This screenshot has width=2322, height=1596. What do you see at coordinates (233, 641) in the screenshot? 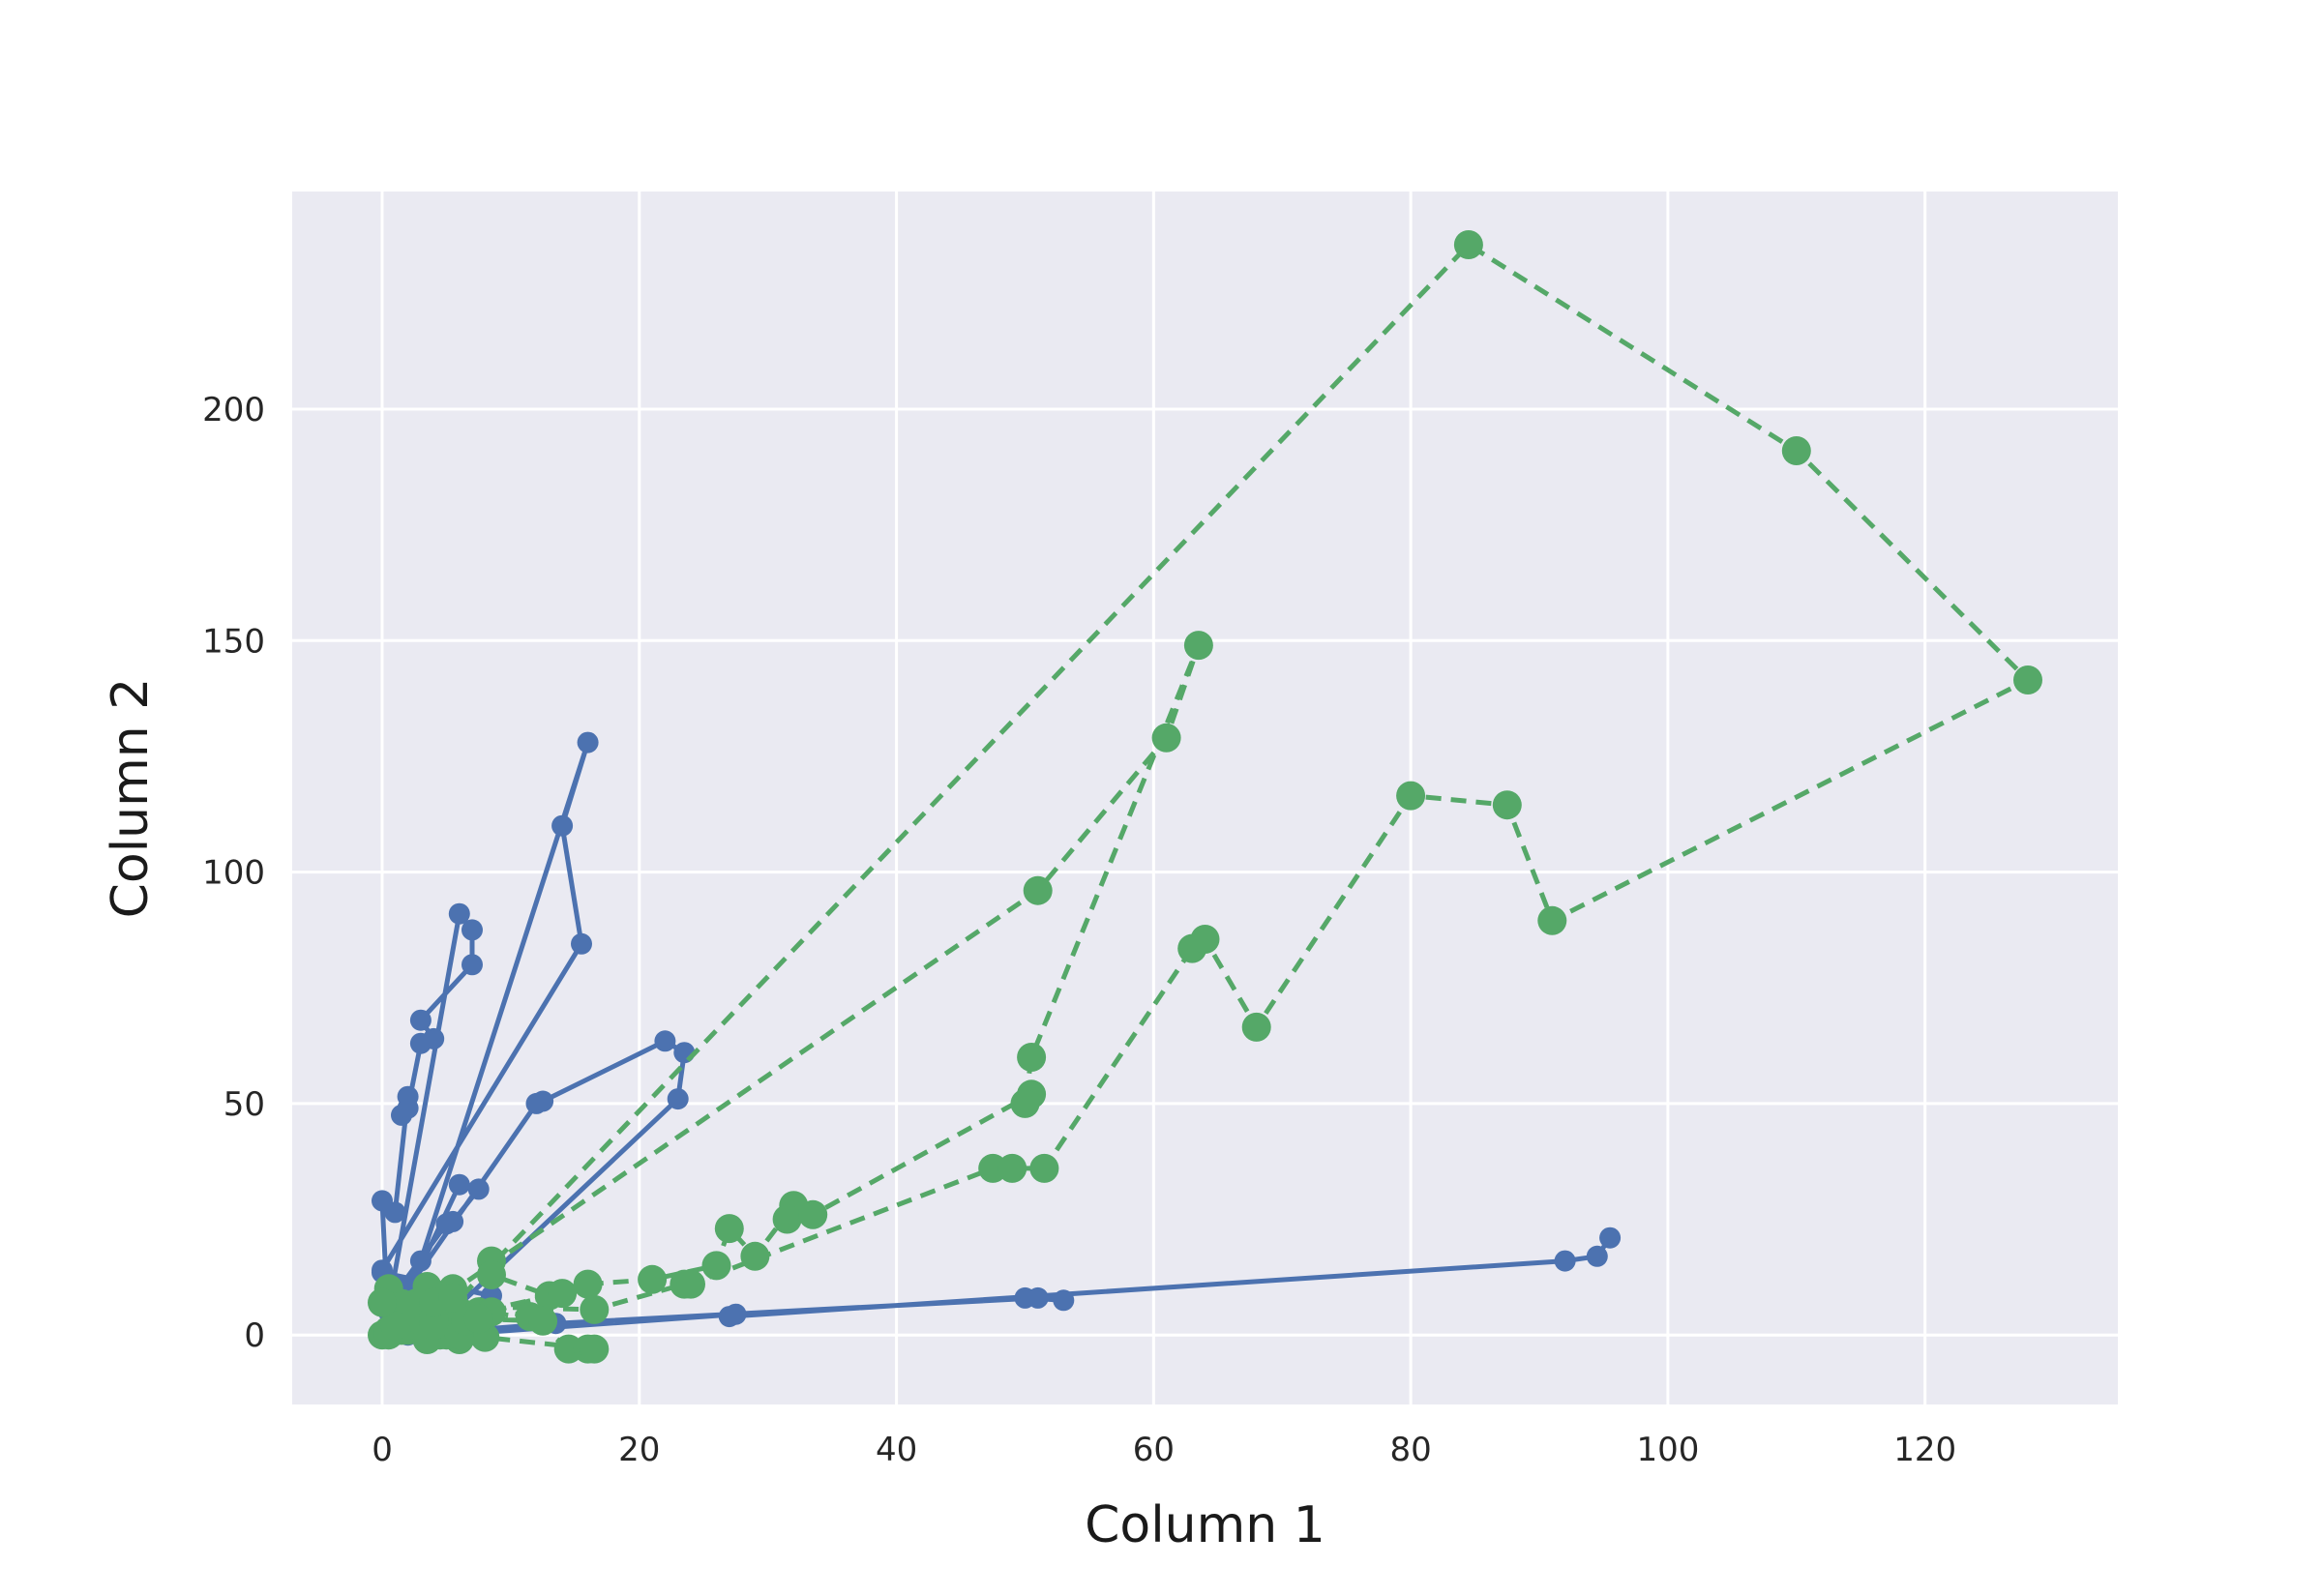
I see `y-tick-label: 150` at bounding box center [233, 641].